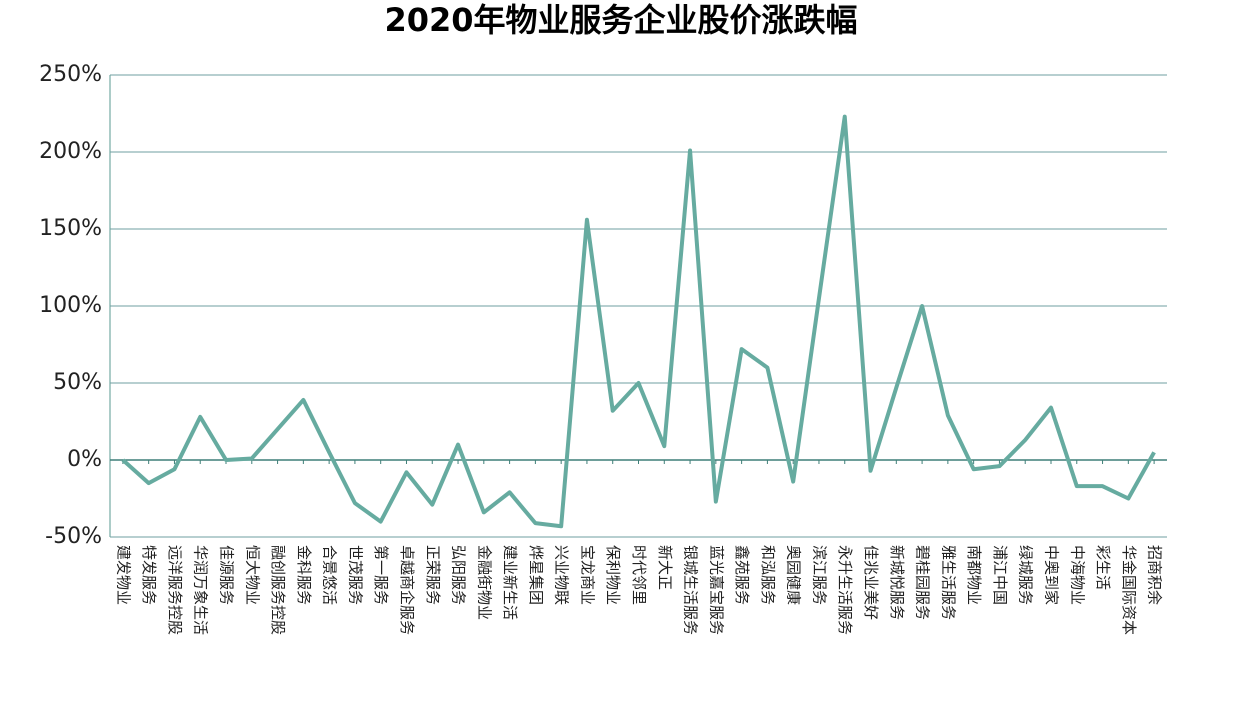 This screenshot has height=701, width=1243. Describe the element at coordinates (381, 575) in the screenshot. I see `x-tick-label: 第一服务` at that location.